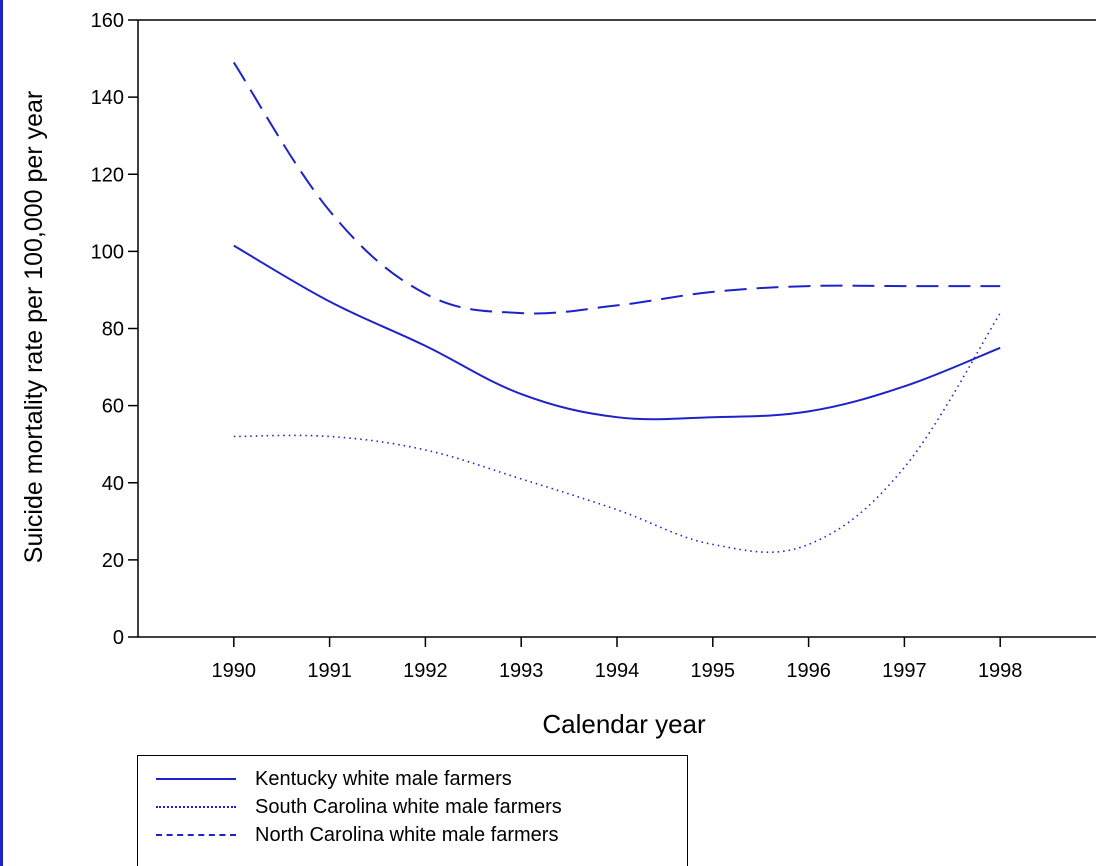  I want to click on window-left-edge, so click(1, 433).